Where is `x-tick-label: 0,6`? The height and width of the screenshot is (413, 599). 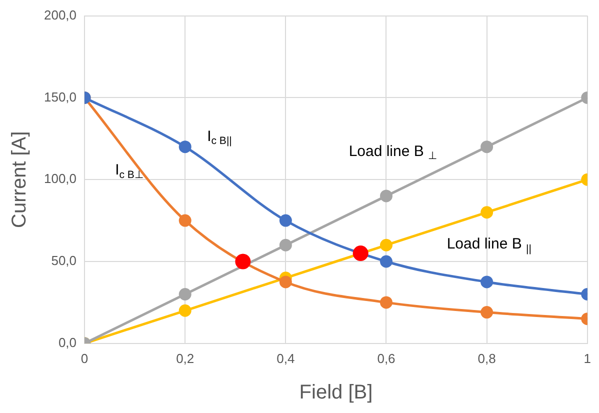
x-tick-label: 0,6 is located at coordinates (386, 358).